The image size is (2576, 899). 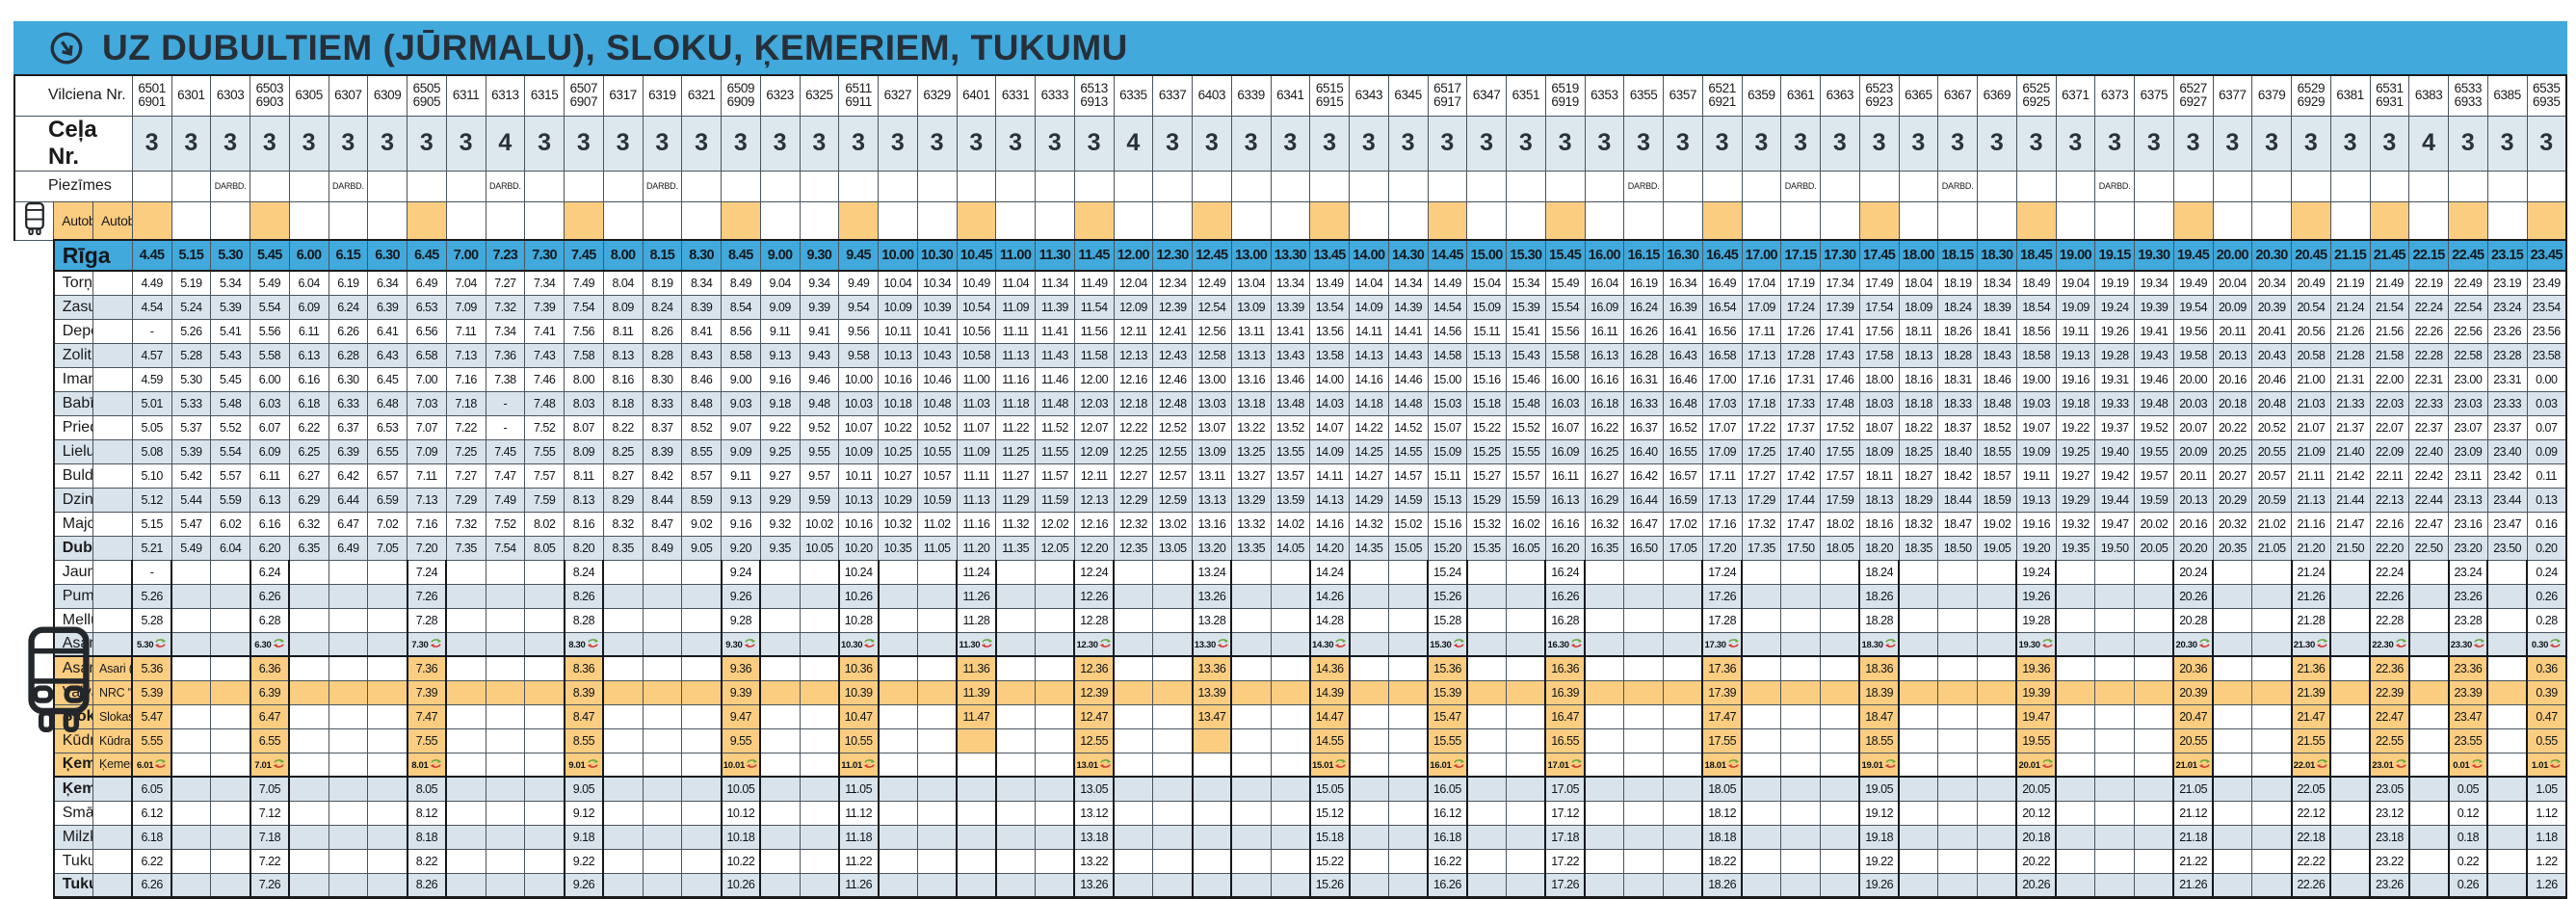 I want to click on time-cell: 0.55, so click(x=2546, y=740).